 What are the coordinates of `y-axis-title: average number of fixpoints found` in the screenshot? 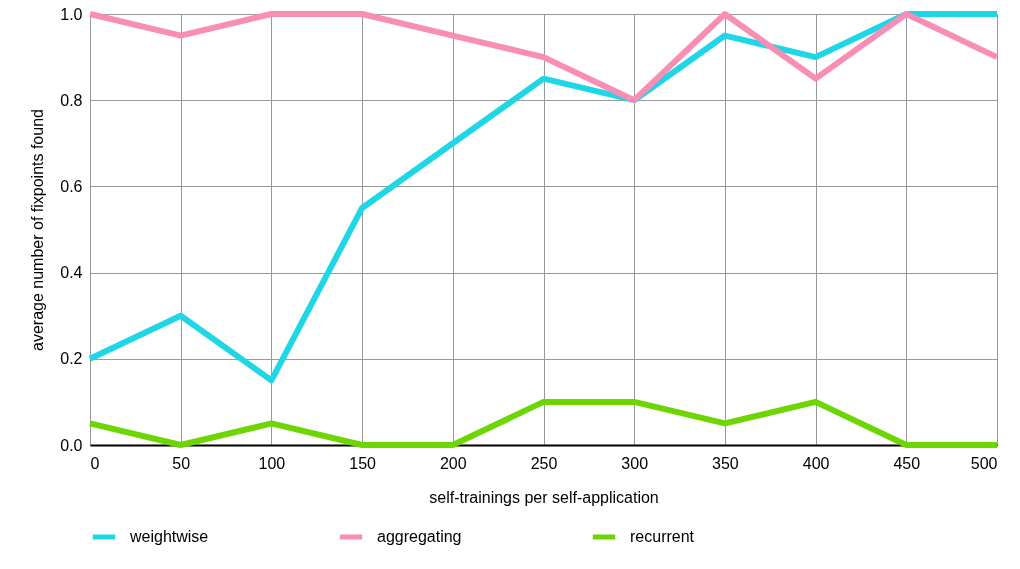 It's located at (38, 230).